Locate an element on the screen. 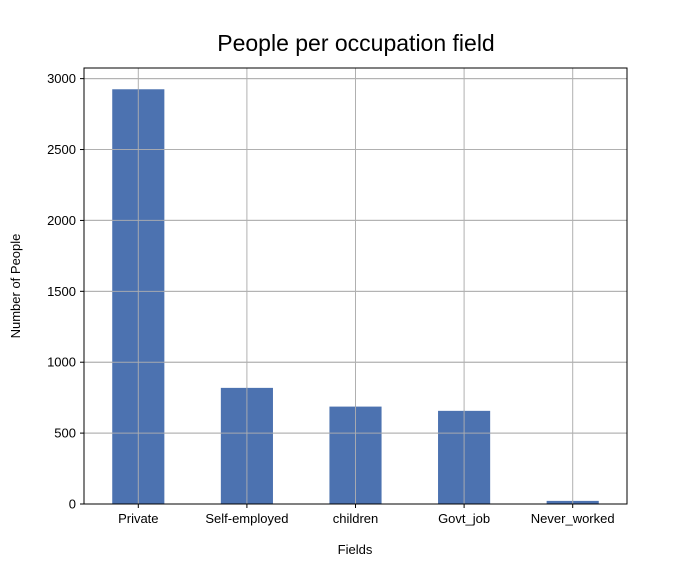 This screenshot has width=691, height=567. x-tick-label: Never_worked is located at coordinates (573, 518).